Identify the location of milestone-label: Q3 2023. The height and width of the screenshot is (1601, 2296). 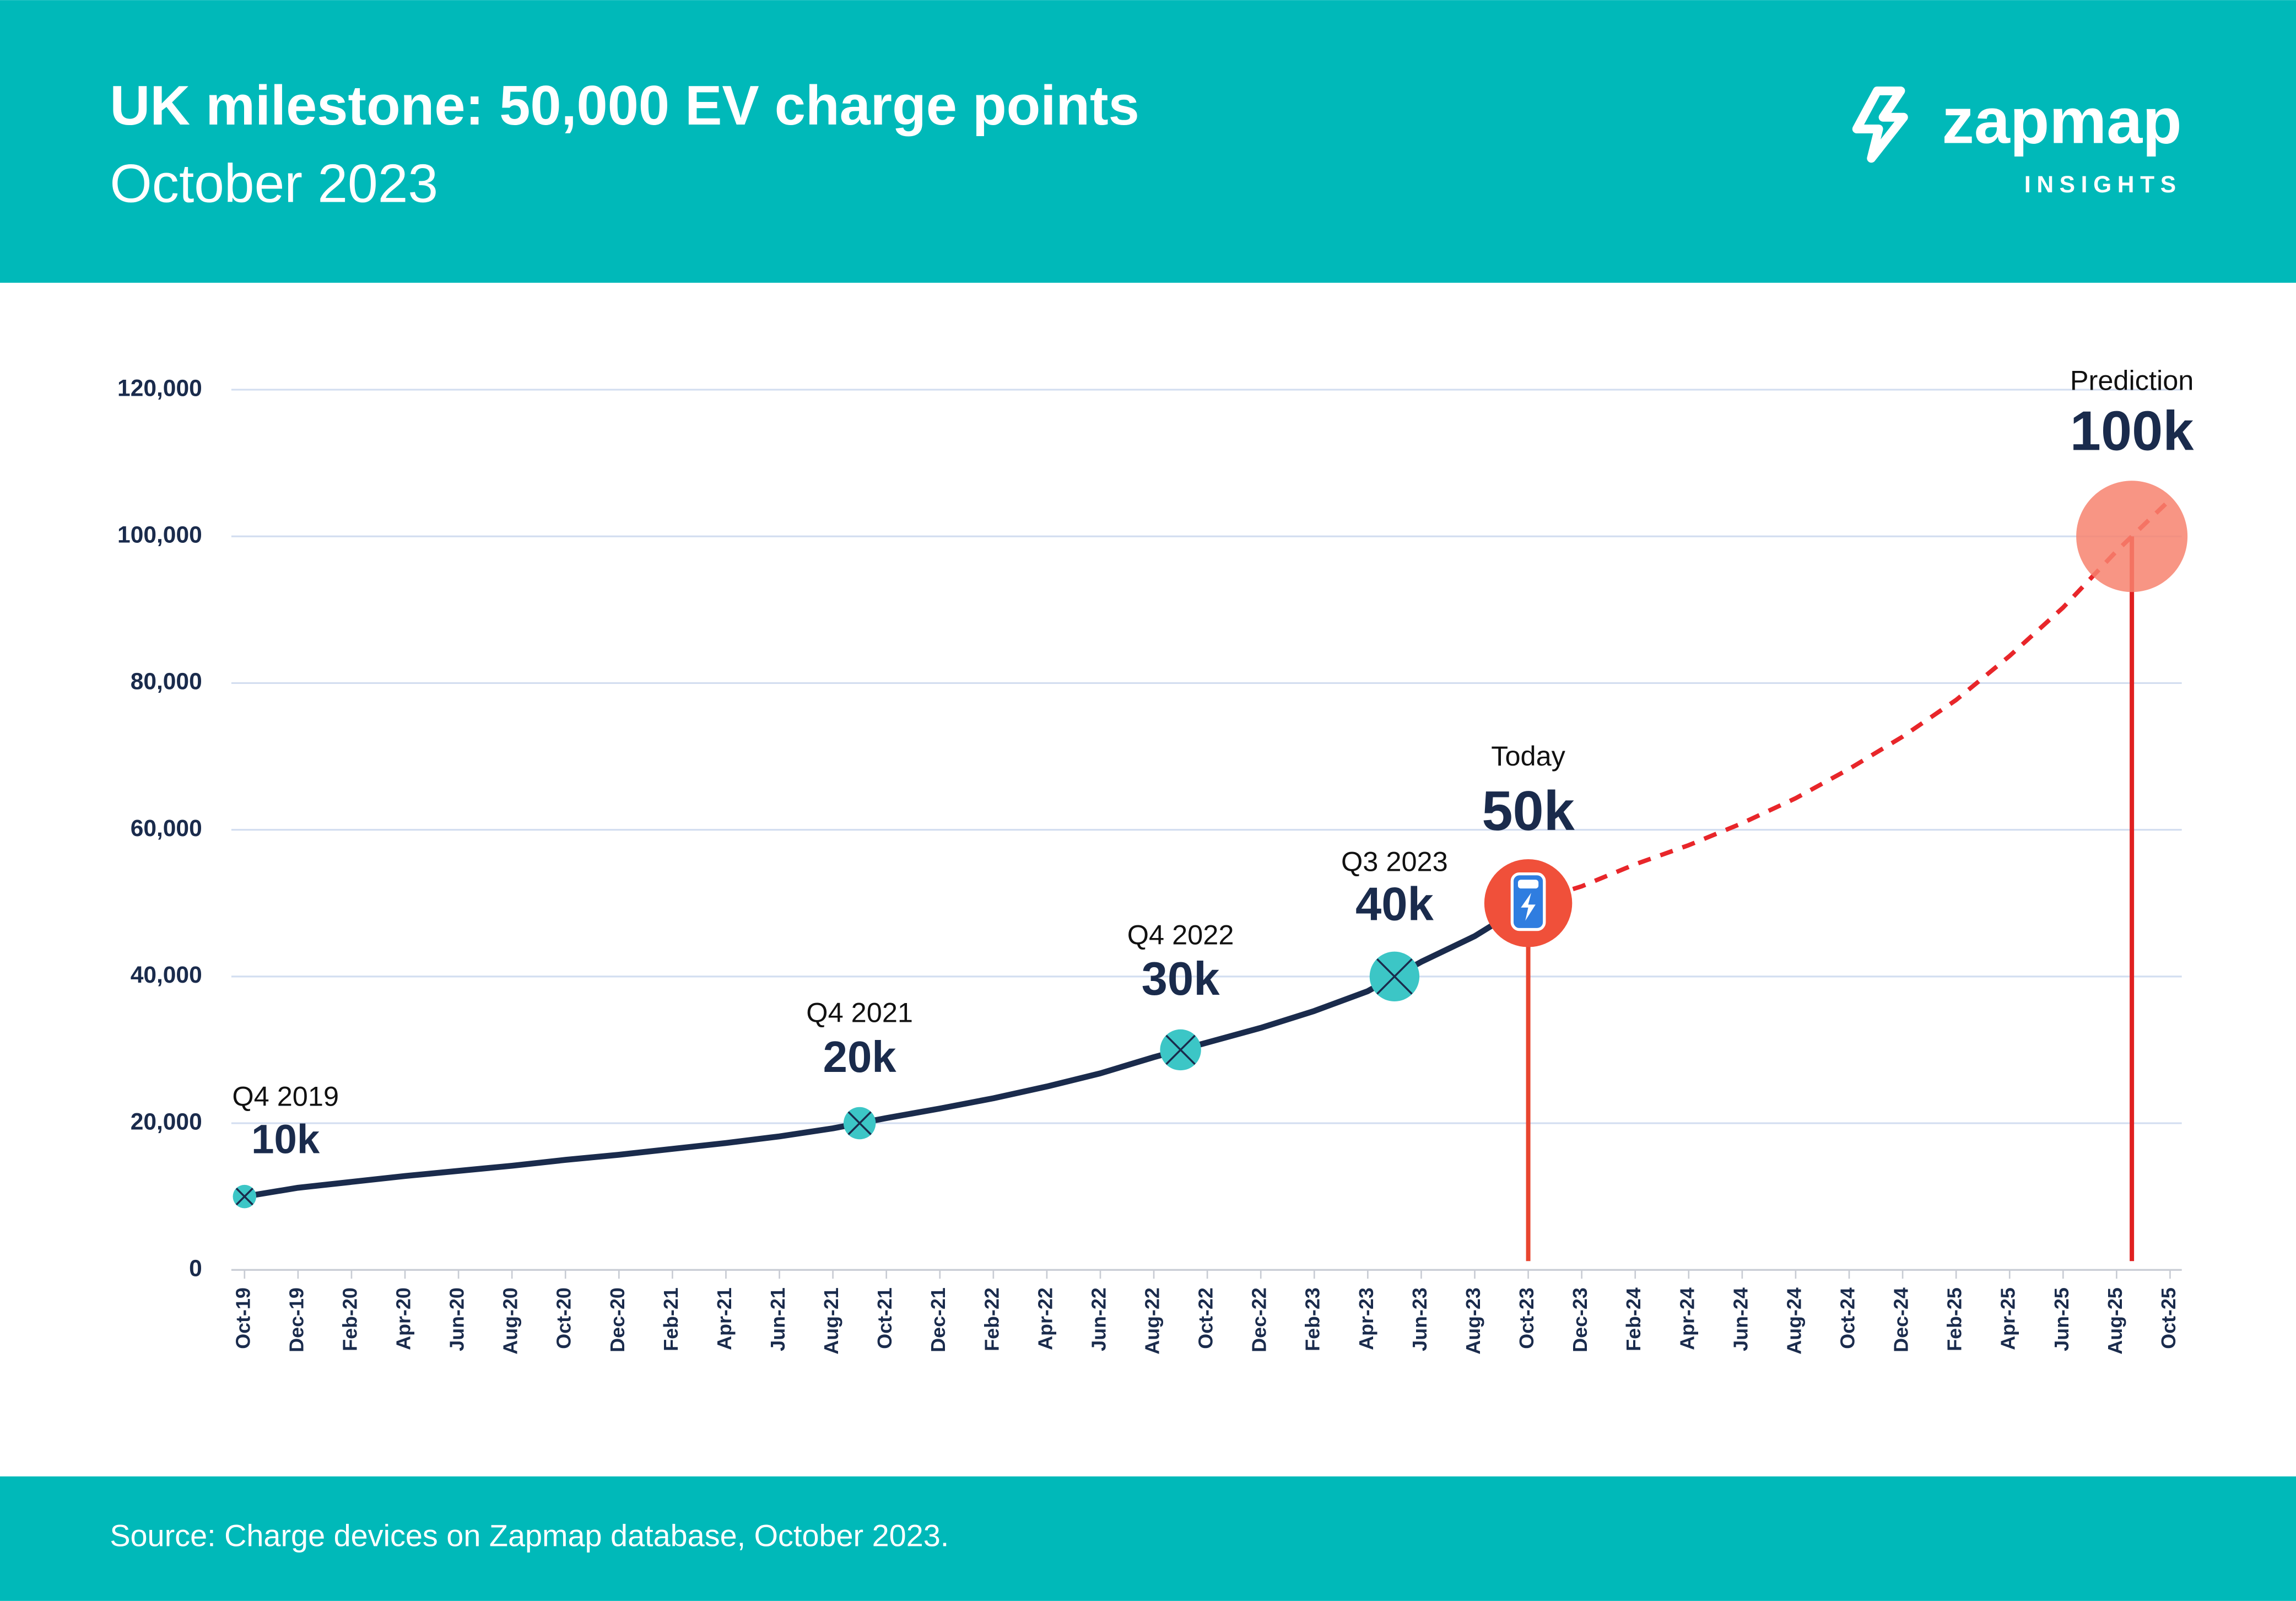
(1395, 862).